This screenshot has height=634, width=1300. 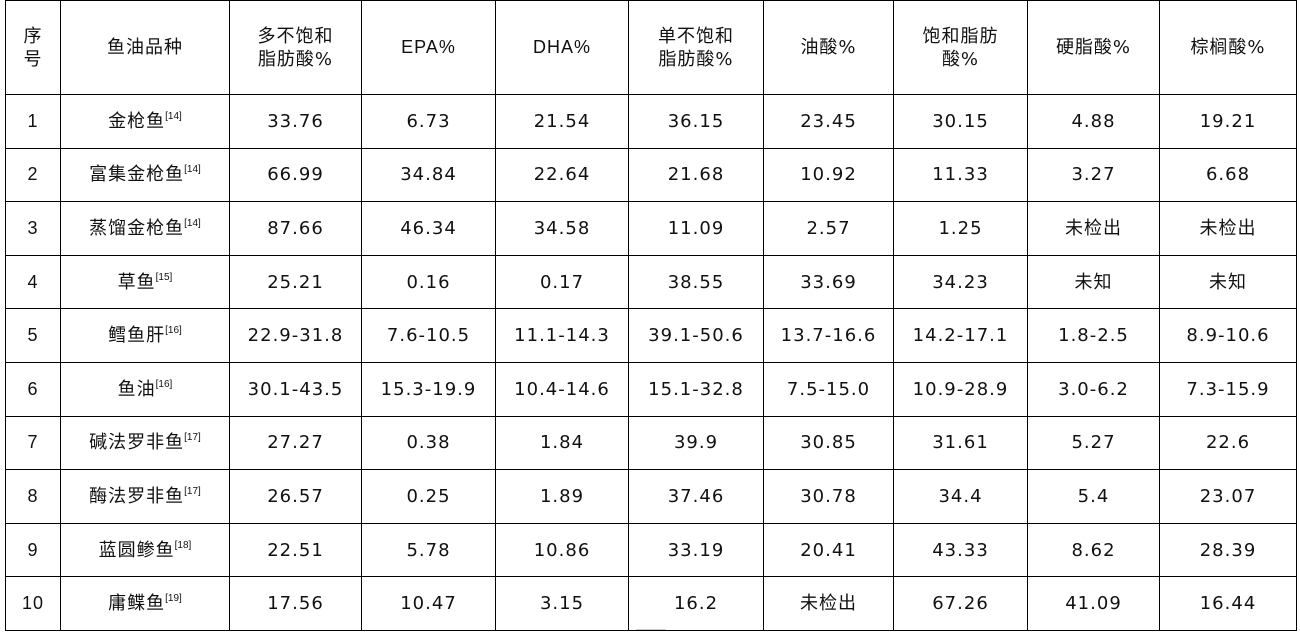 What do you see at coordinates (295, 496) in the screenshot?
I see `cell-pufa: 26.57` at bounding box center [295, 496].